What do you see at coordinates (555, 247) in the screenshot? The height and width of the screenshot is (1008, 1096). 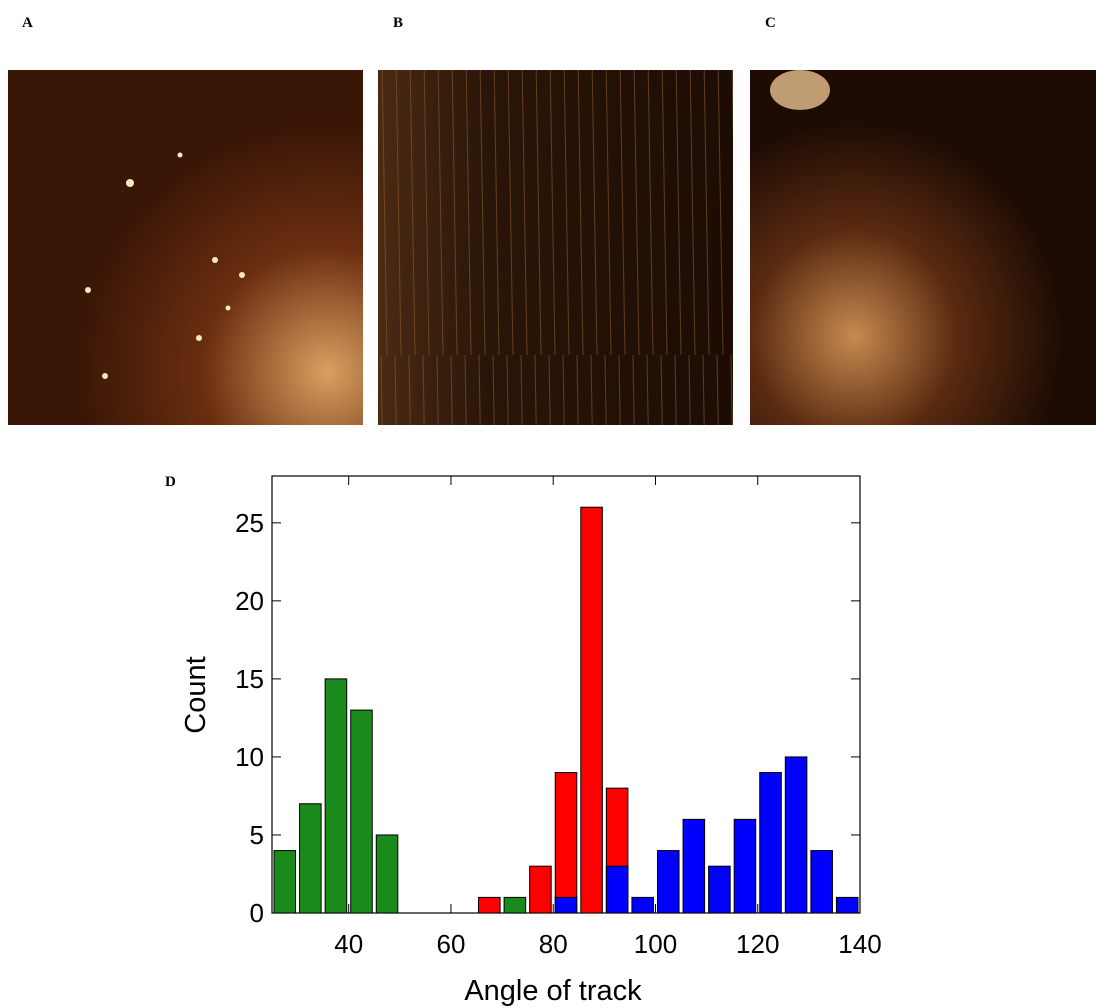 I see `micrograph-tracks` at bounding box center [555, 247].